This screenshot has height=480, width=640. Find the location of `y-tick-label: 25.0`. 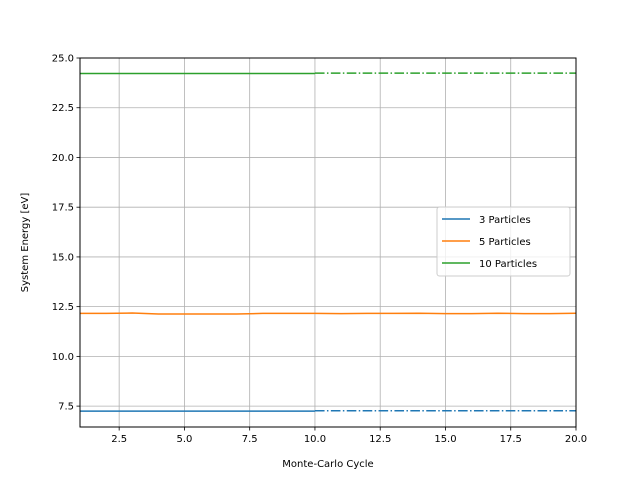

y-tick-label: 25.0 is located at coordinates (63, 59).